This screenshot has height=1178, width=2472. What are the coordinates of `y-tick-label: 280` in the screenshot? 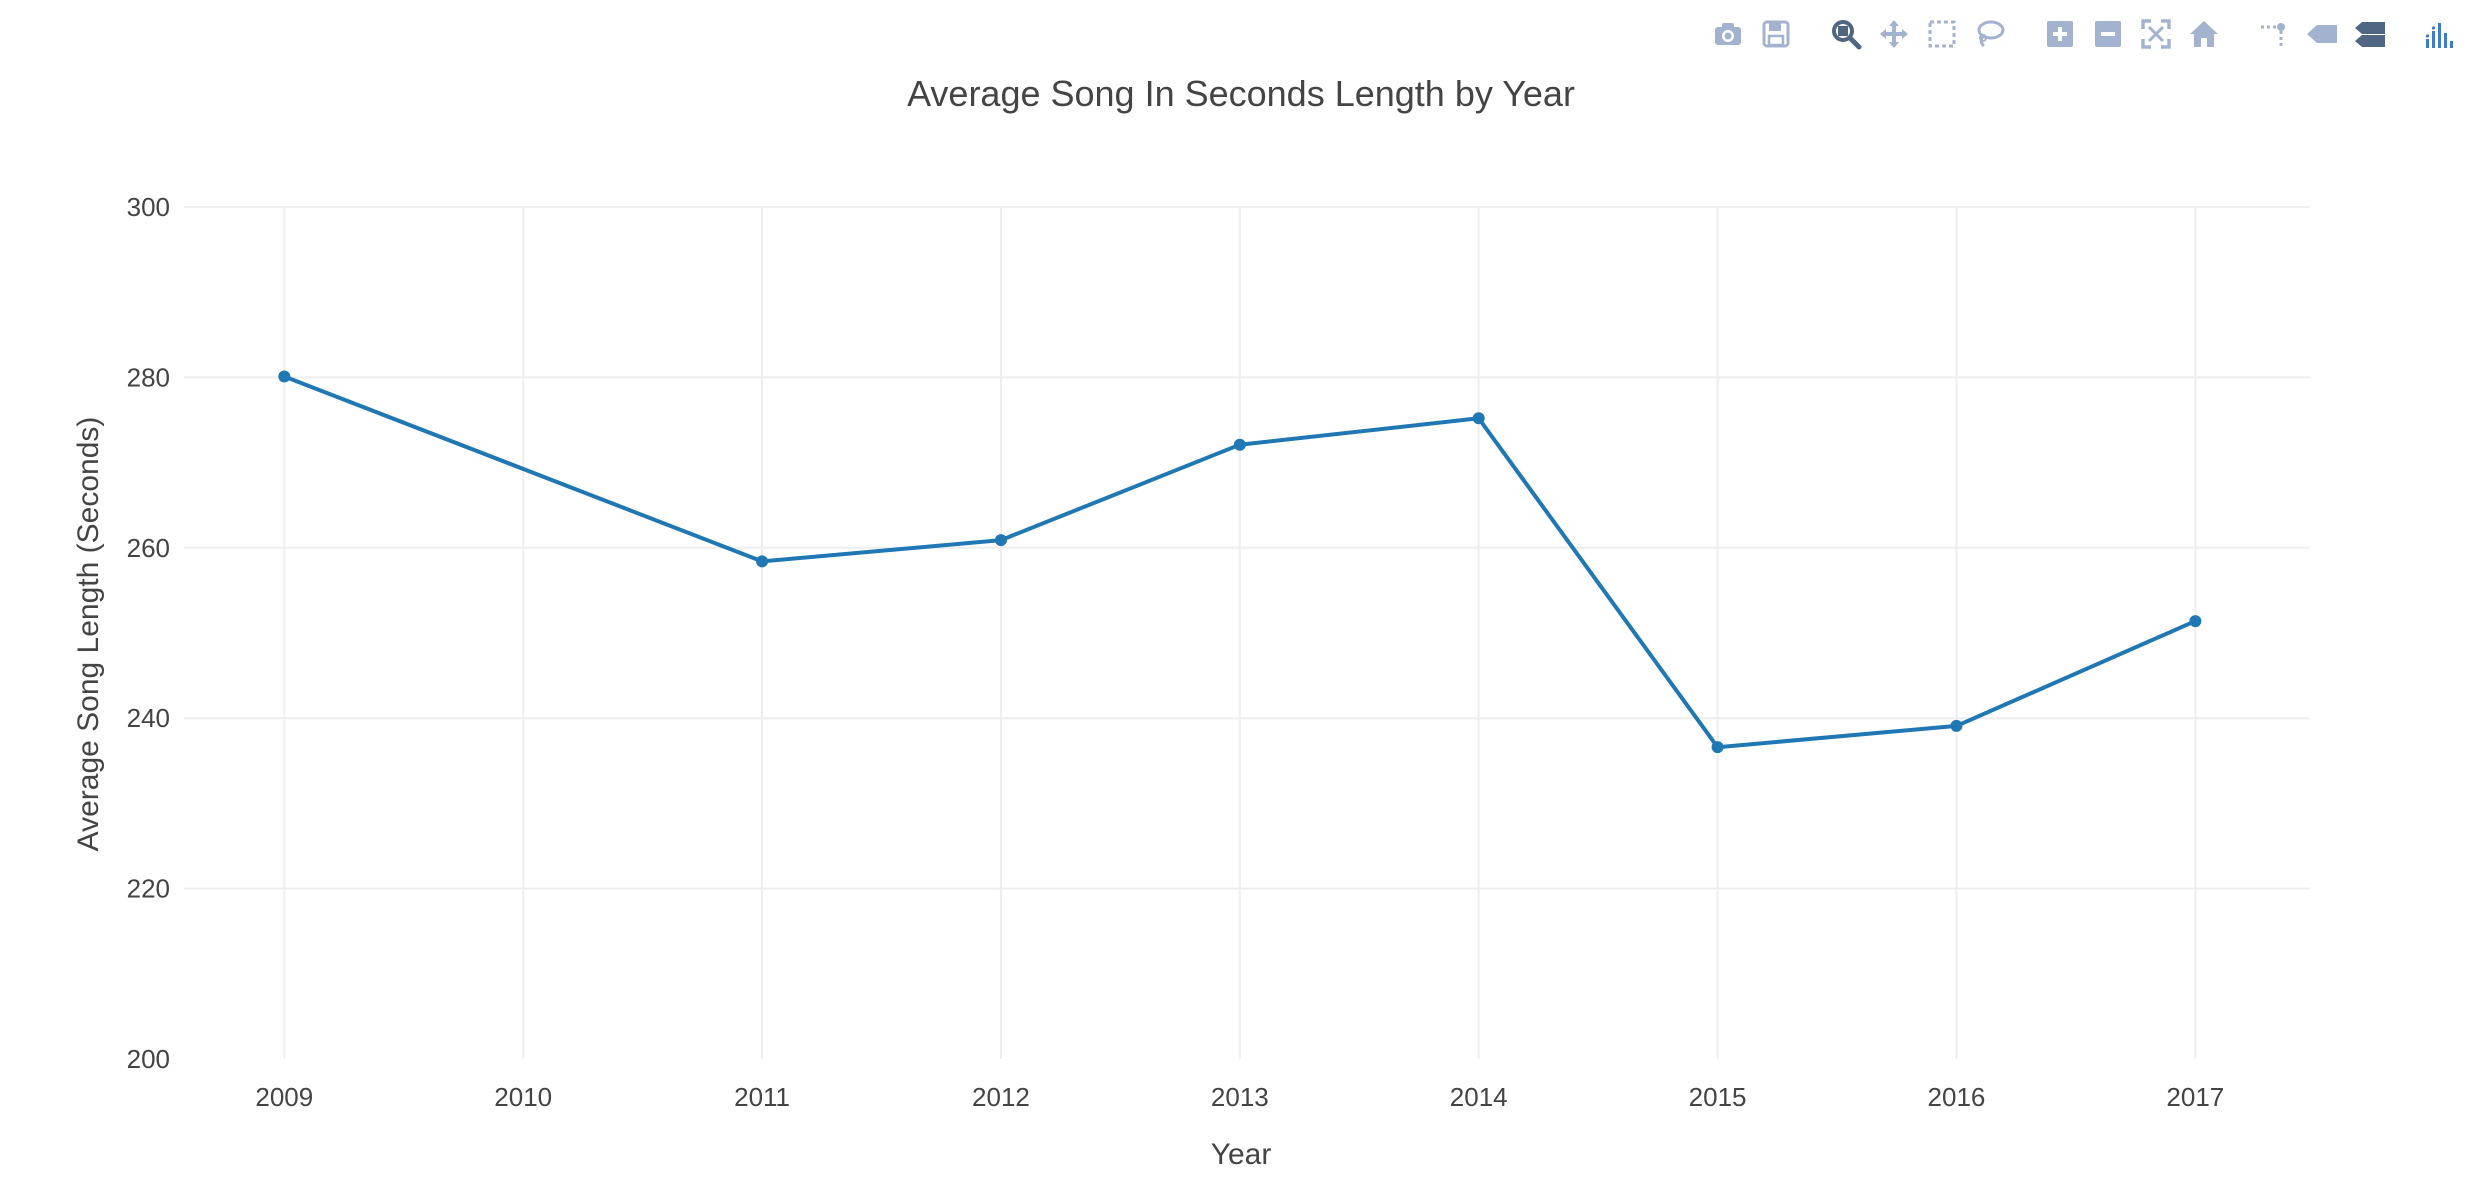 It's located at (148, 377).